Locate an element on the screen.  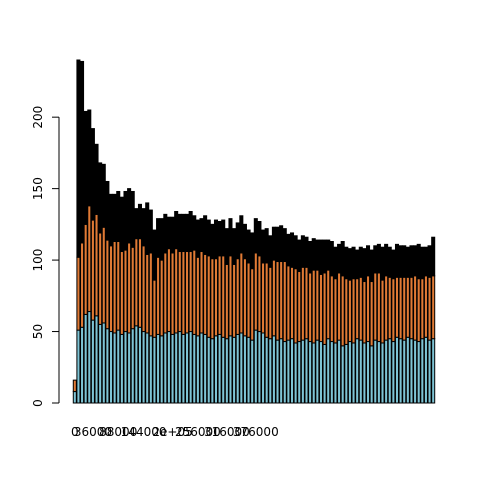
x-tick-label: 2e+05 is located at coordinates (172, 432).